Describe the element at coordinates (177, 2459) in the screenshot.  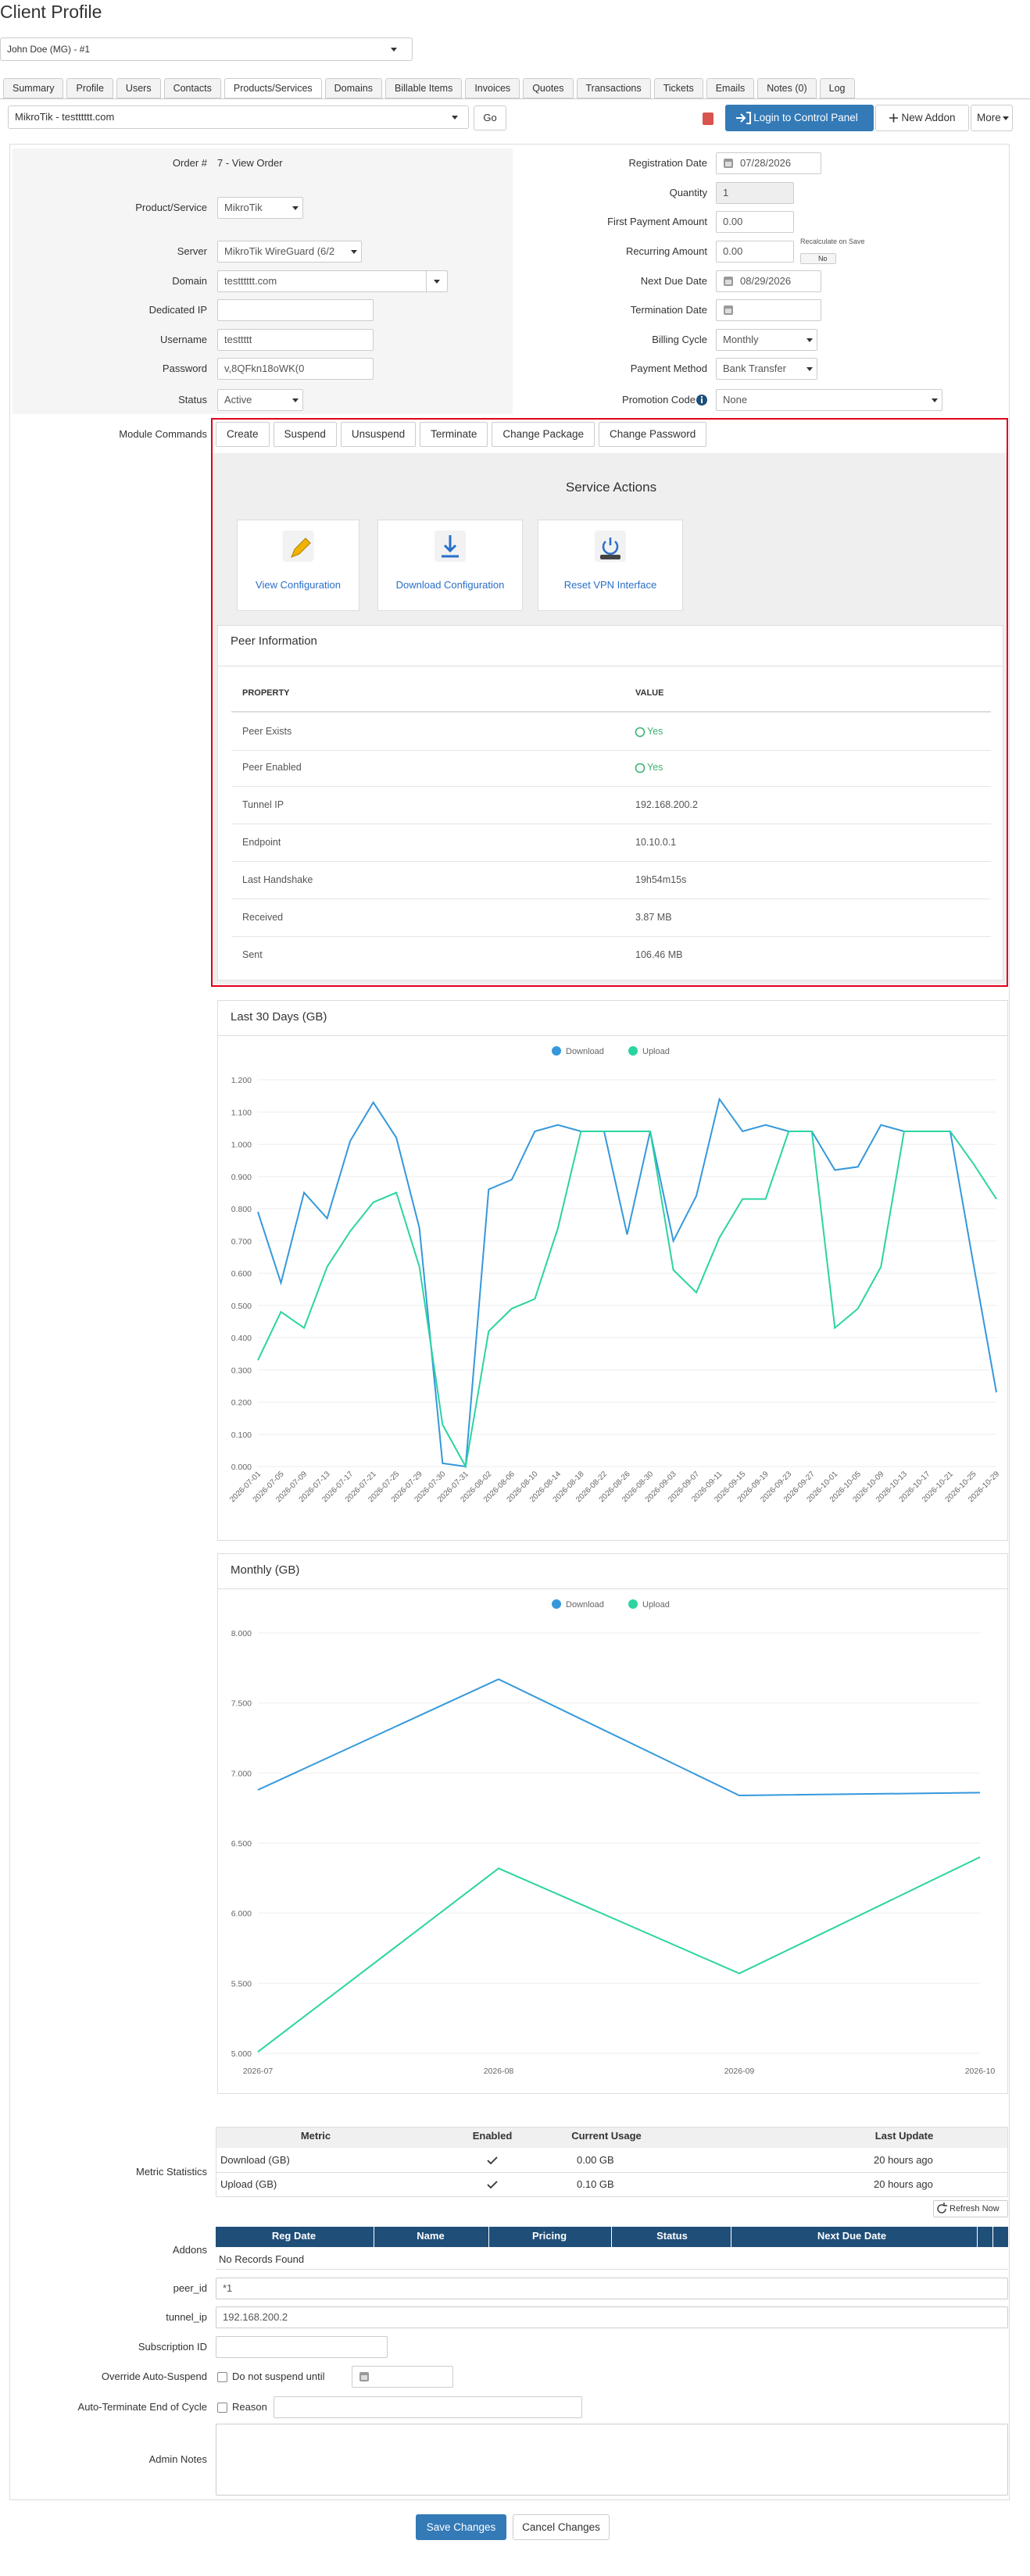
I see `field-label: Admin Notes` at that location.